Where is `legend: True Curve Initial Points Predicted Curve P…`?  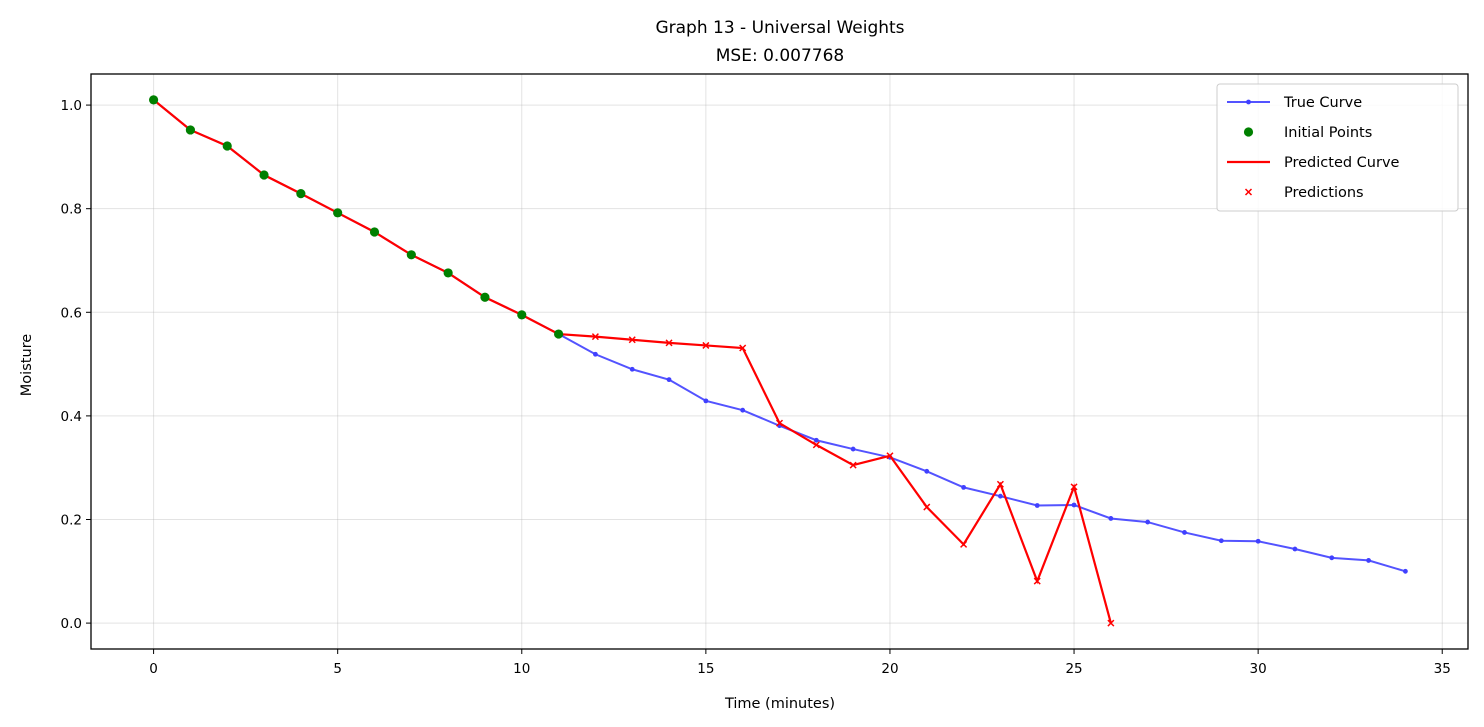 legend: True Curve Initial Points Predicted Curve P… is located at coordinates (1337, 147).